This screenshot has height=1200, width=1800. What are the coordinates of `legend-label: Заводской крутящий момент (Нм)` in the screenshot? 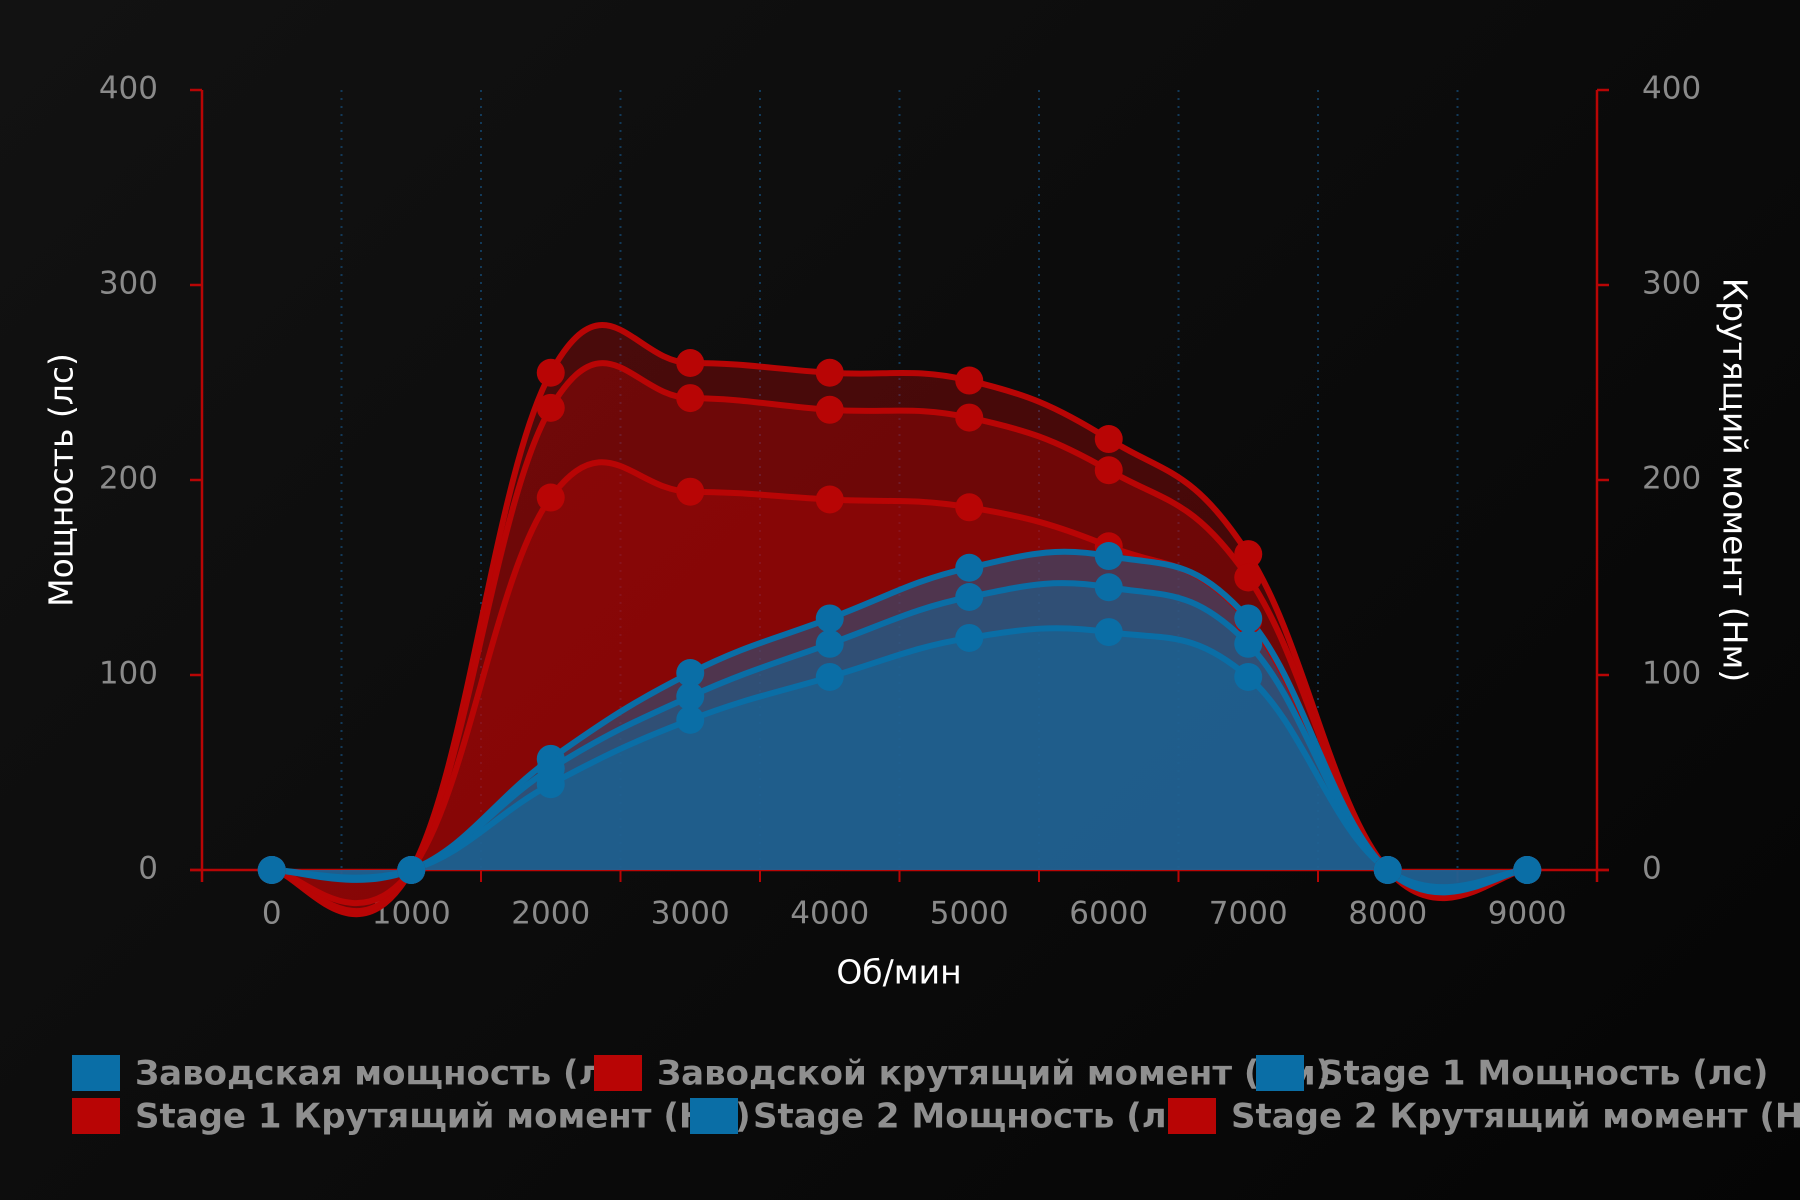 It's located at (994, 1074).